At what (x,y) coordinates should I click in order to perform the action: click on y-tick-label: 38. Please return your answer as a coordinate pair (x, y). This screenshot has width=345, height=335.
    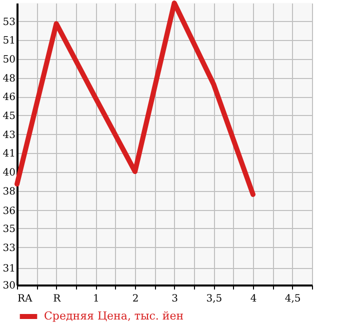
    Looking at the image, I should click on (9, 192).